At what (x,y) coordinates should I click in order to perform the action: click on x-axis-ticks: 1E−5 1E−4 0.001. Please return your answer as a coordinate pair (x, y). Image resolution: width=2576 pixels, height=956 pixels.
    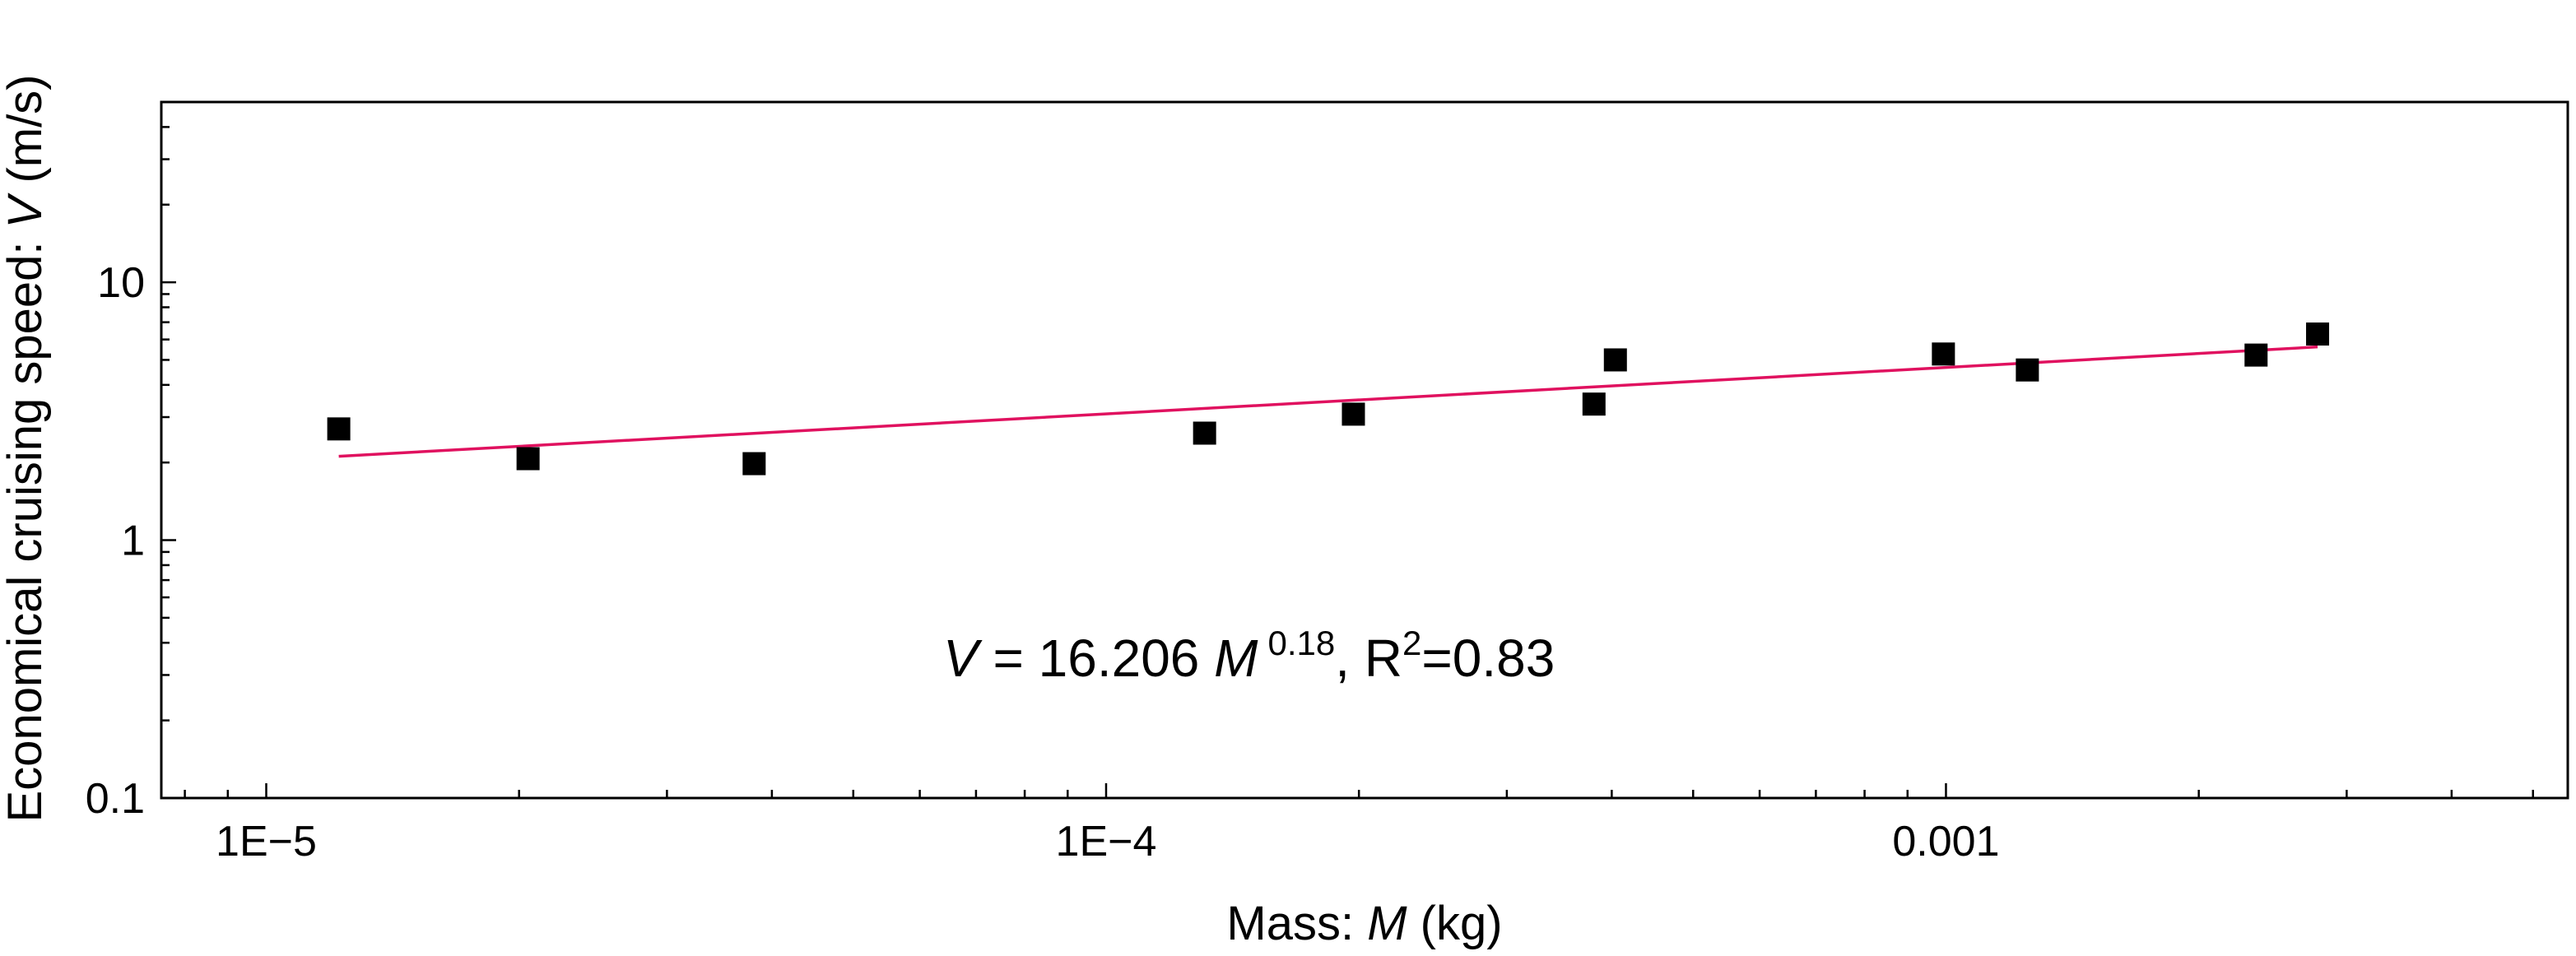
    Looking at the image, I should click on (1359, 824).